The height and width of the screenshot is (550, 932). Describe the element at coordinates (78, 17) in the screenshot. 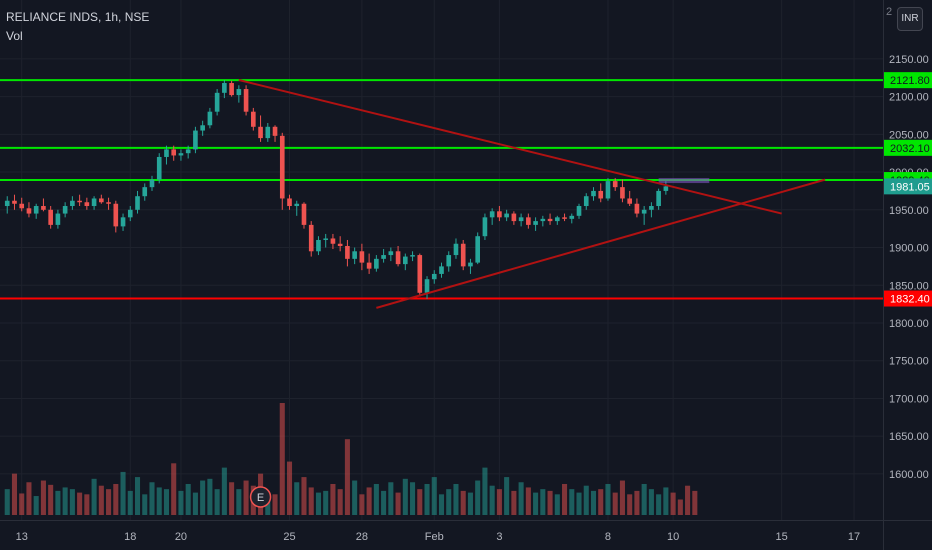

I see `symbol-title: RELIANCE INDS, 1h, NSE` at that location.